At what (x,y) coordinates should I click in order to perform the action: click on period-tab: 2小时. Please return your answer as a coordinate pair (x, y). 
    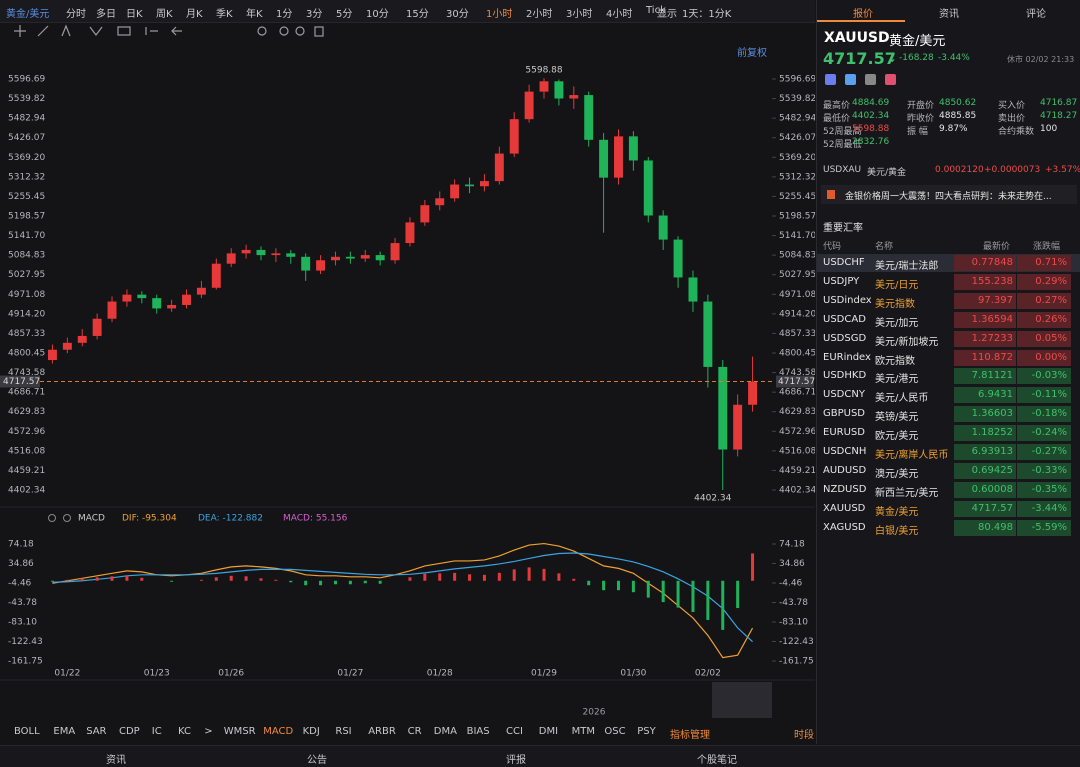
    Looking at the image, I should click on (539, 14).